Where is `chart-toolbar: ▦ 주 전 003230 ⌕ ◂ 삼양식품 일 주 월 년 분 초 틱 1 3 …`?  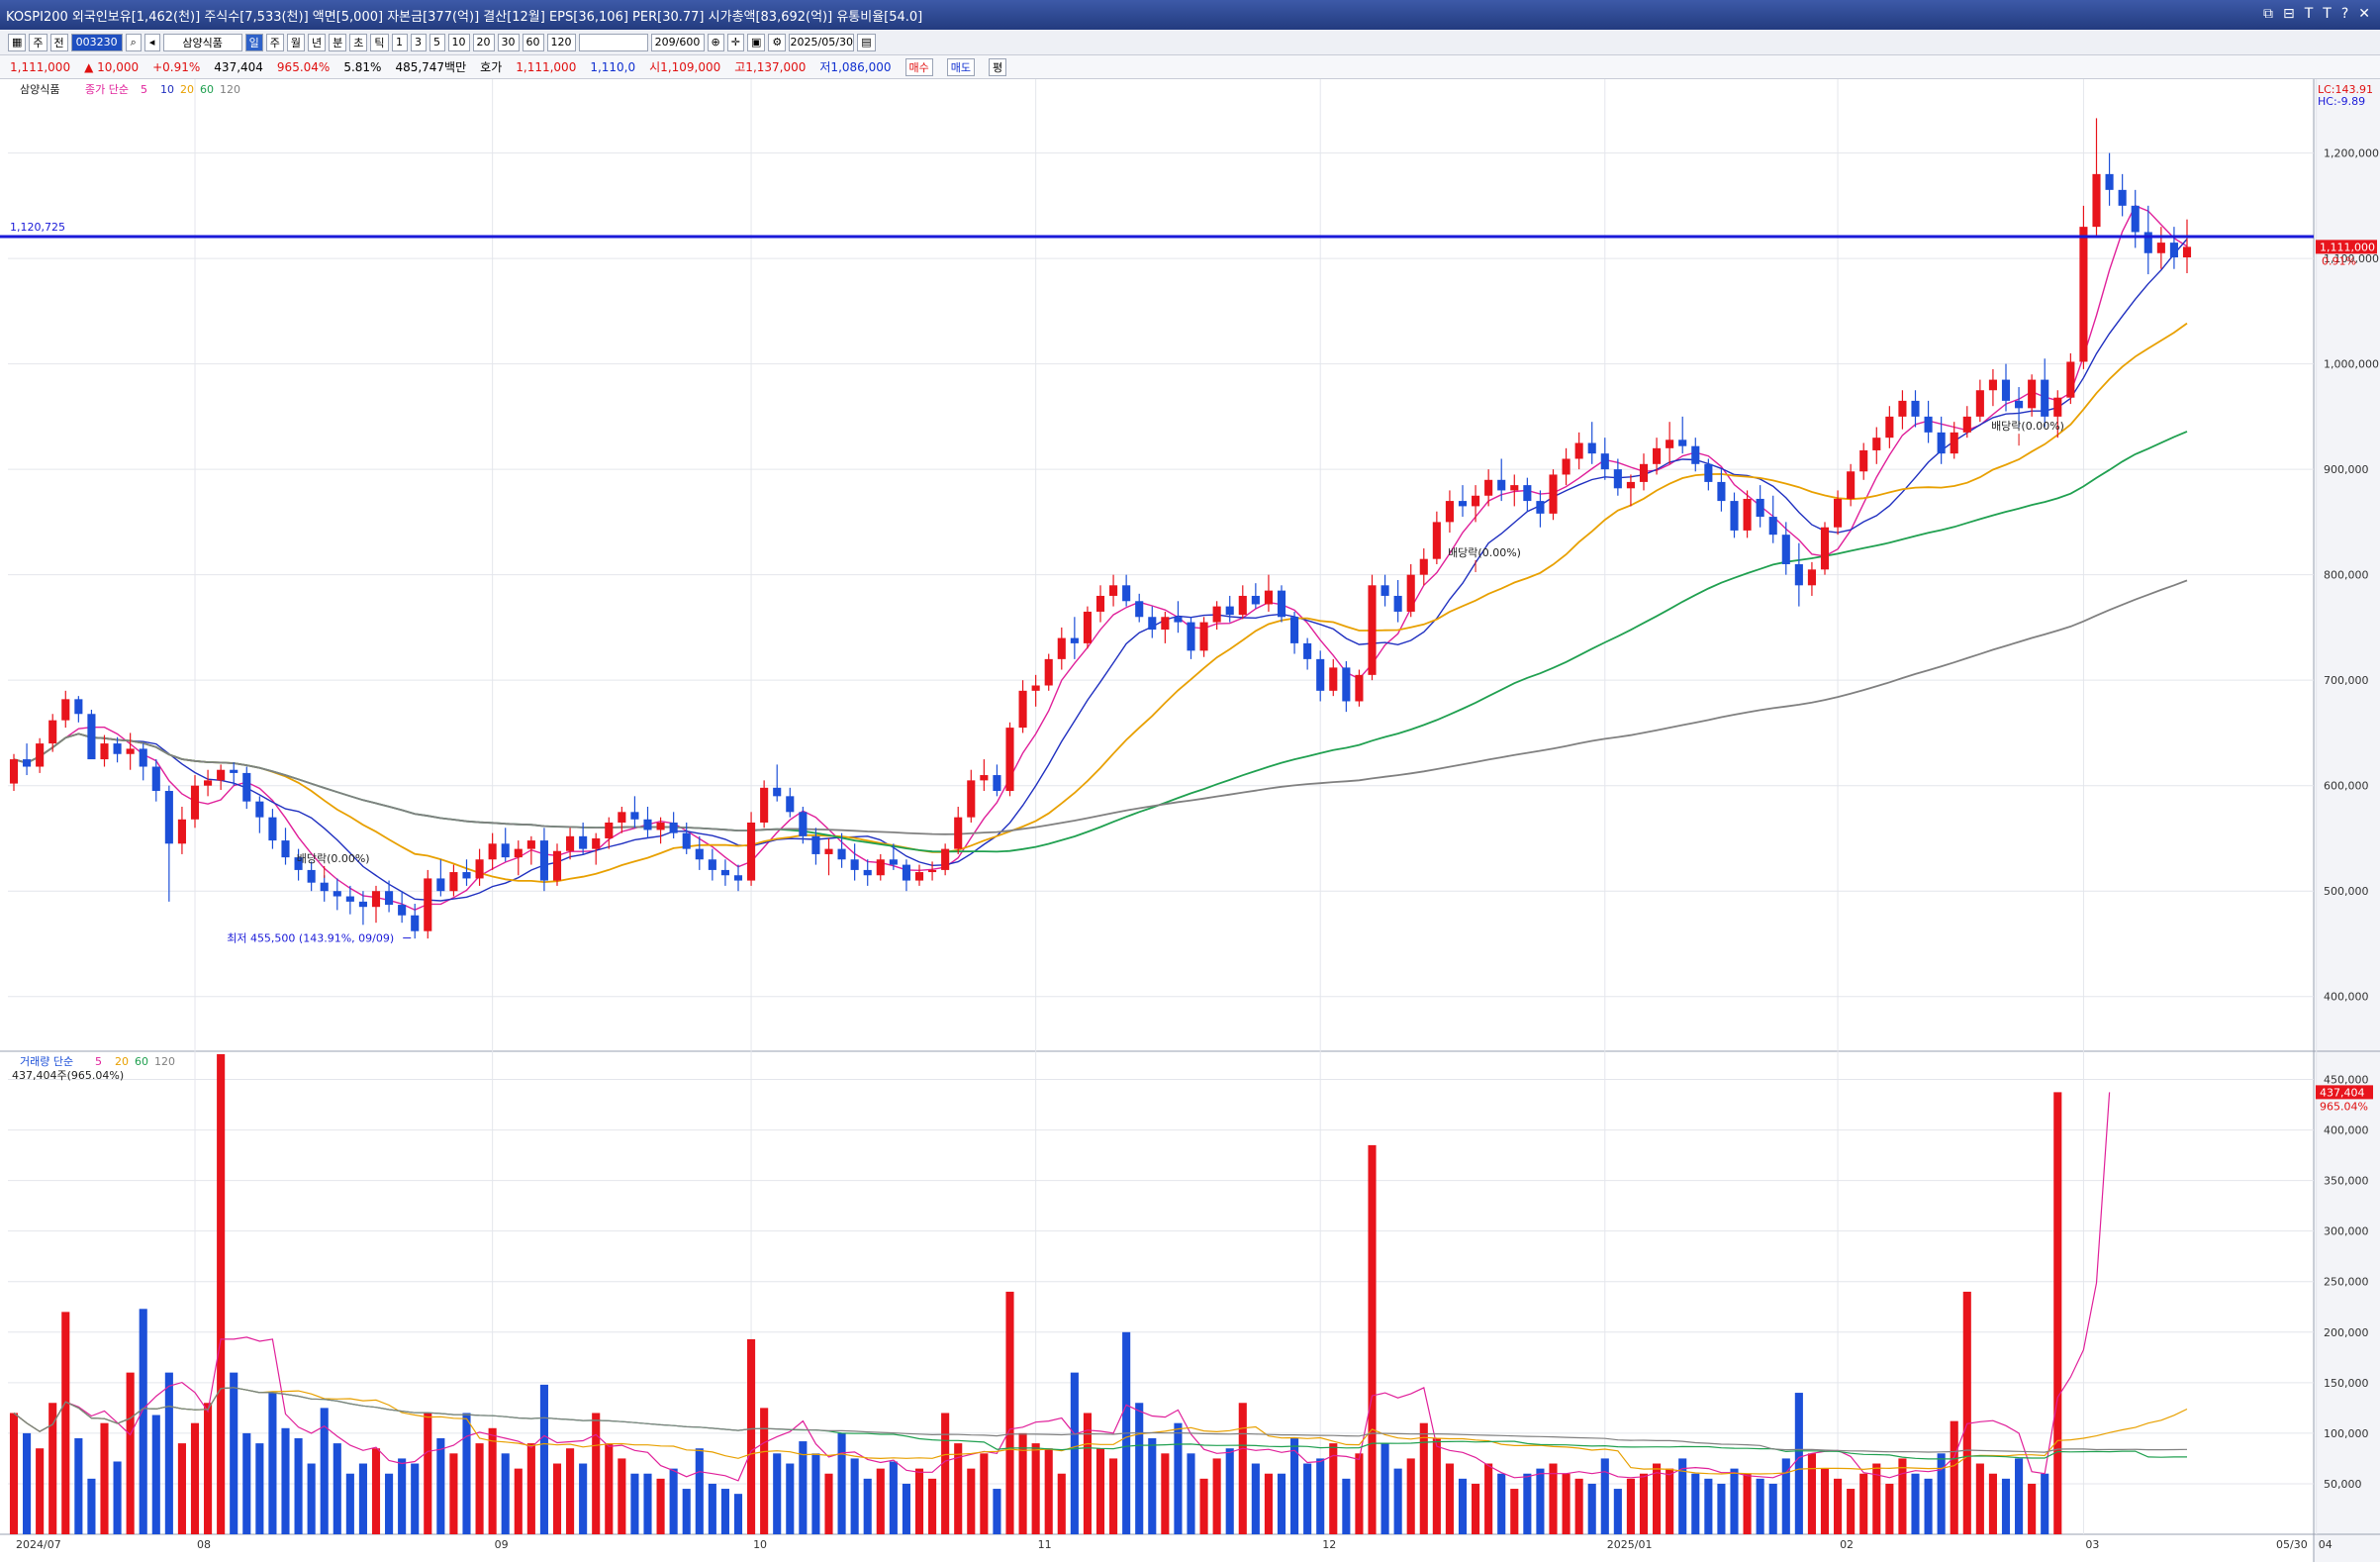 chart-toolbar: ▦ 주 전 003230 ⌕ ◂ 삼양식품 일 주 월 년 분 초 틱 1 3 … is located at coordinates (1190, 42).